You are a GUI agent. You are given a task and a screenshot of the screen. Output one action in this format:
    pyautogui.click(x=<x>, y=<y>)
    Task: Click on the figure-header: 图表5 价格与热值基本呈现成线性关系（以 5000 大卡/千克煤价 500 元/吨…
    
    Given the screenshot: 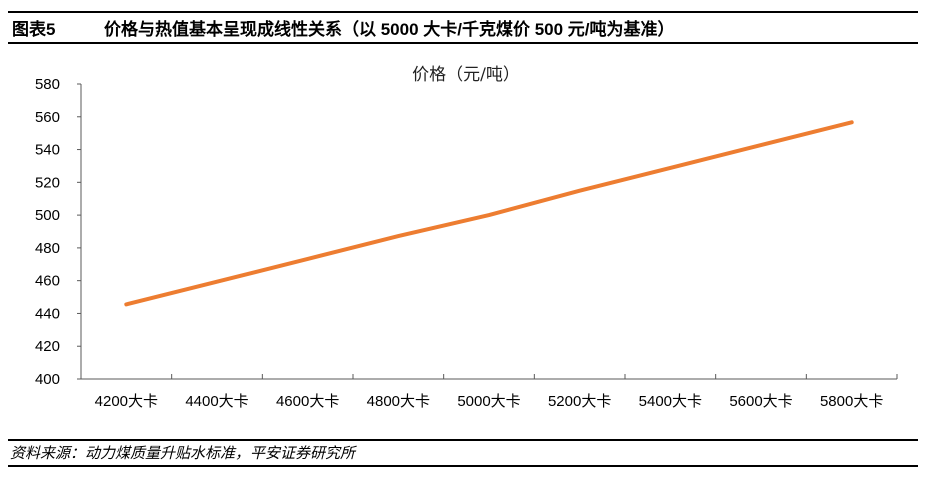 What is the action you would take?
    pyautogui.click(x=343, y=27)
    